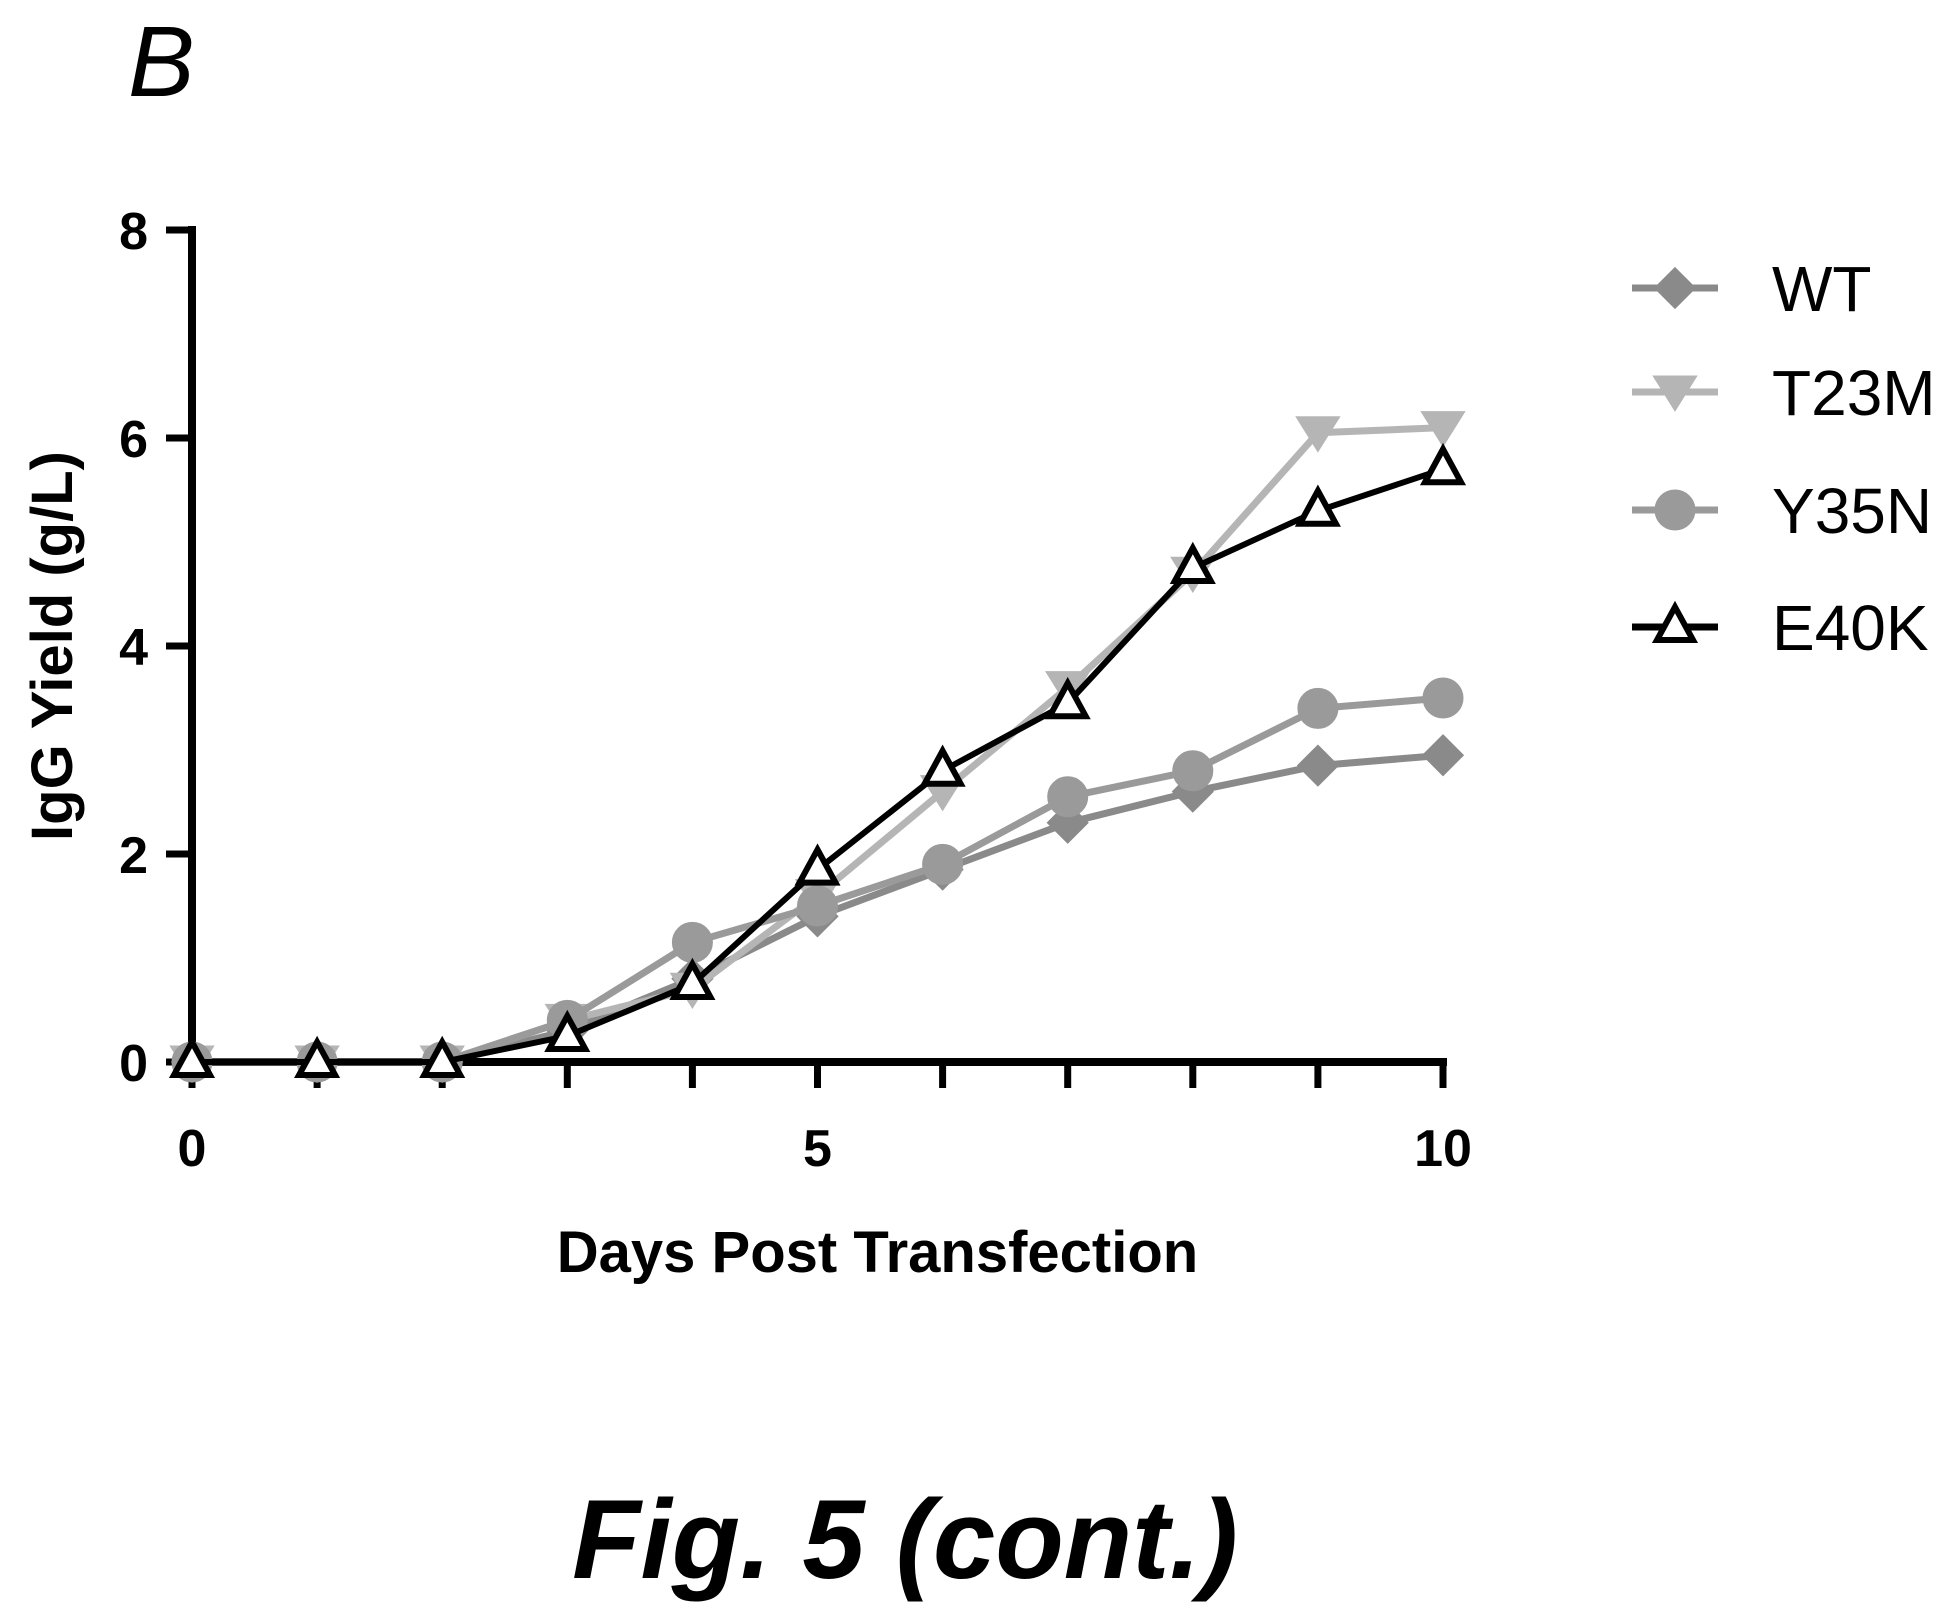 The image size is (1954, 1622). I want to click on y-tick-label: 6, so click(133, 440).